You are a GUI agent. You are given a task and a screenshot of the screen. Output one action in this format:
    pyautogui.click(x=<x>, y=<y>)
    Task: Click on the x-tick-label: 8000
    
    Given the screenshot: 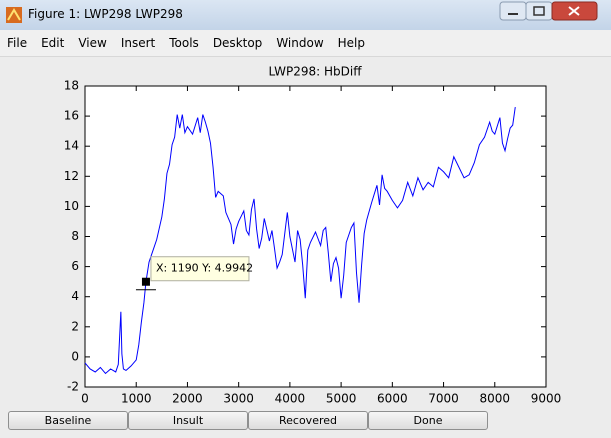 What is the action you would take?
    pyautogui.click(x=495, y=399)
    